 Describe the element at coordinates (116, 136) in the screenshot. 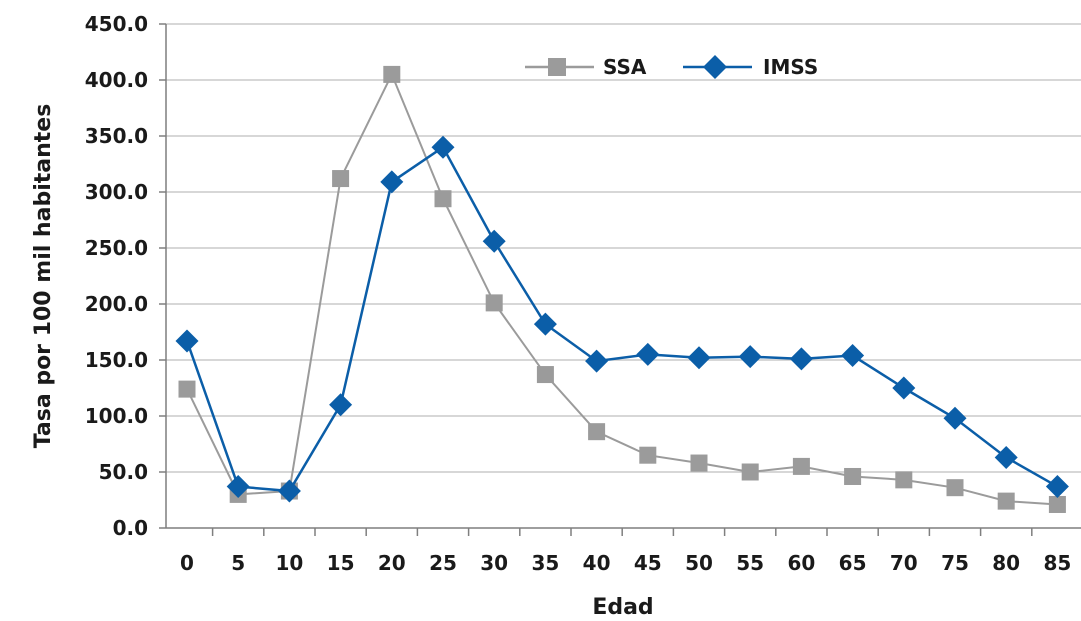

I see `y-tick-label: 350.0` at that location.